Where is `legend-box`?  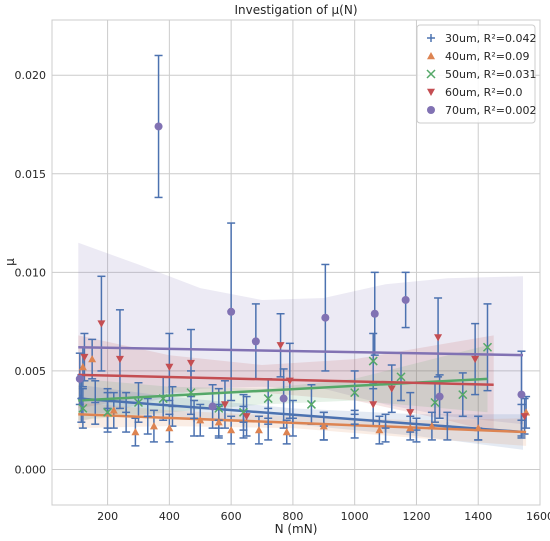 legend-box is located at coordinates (476, 74).